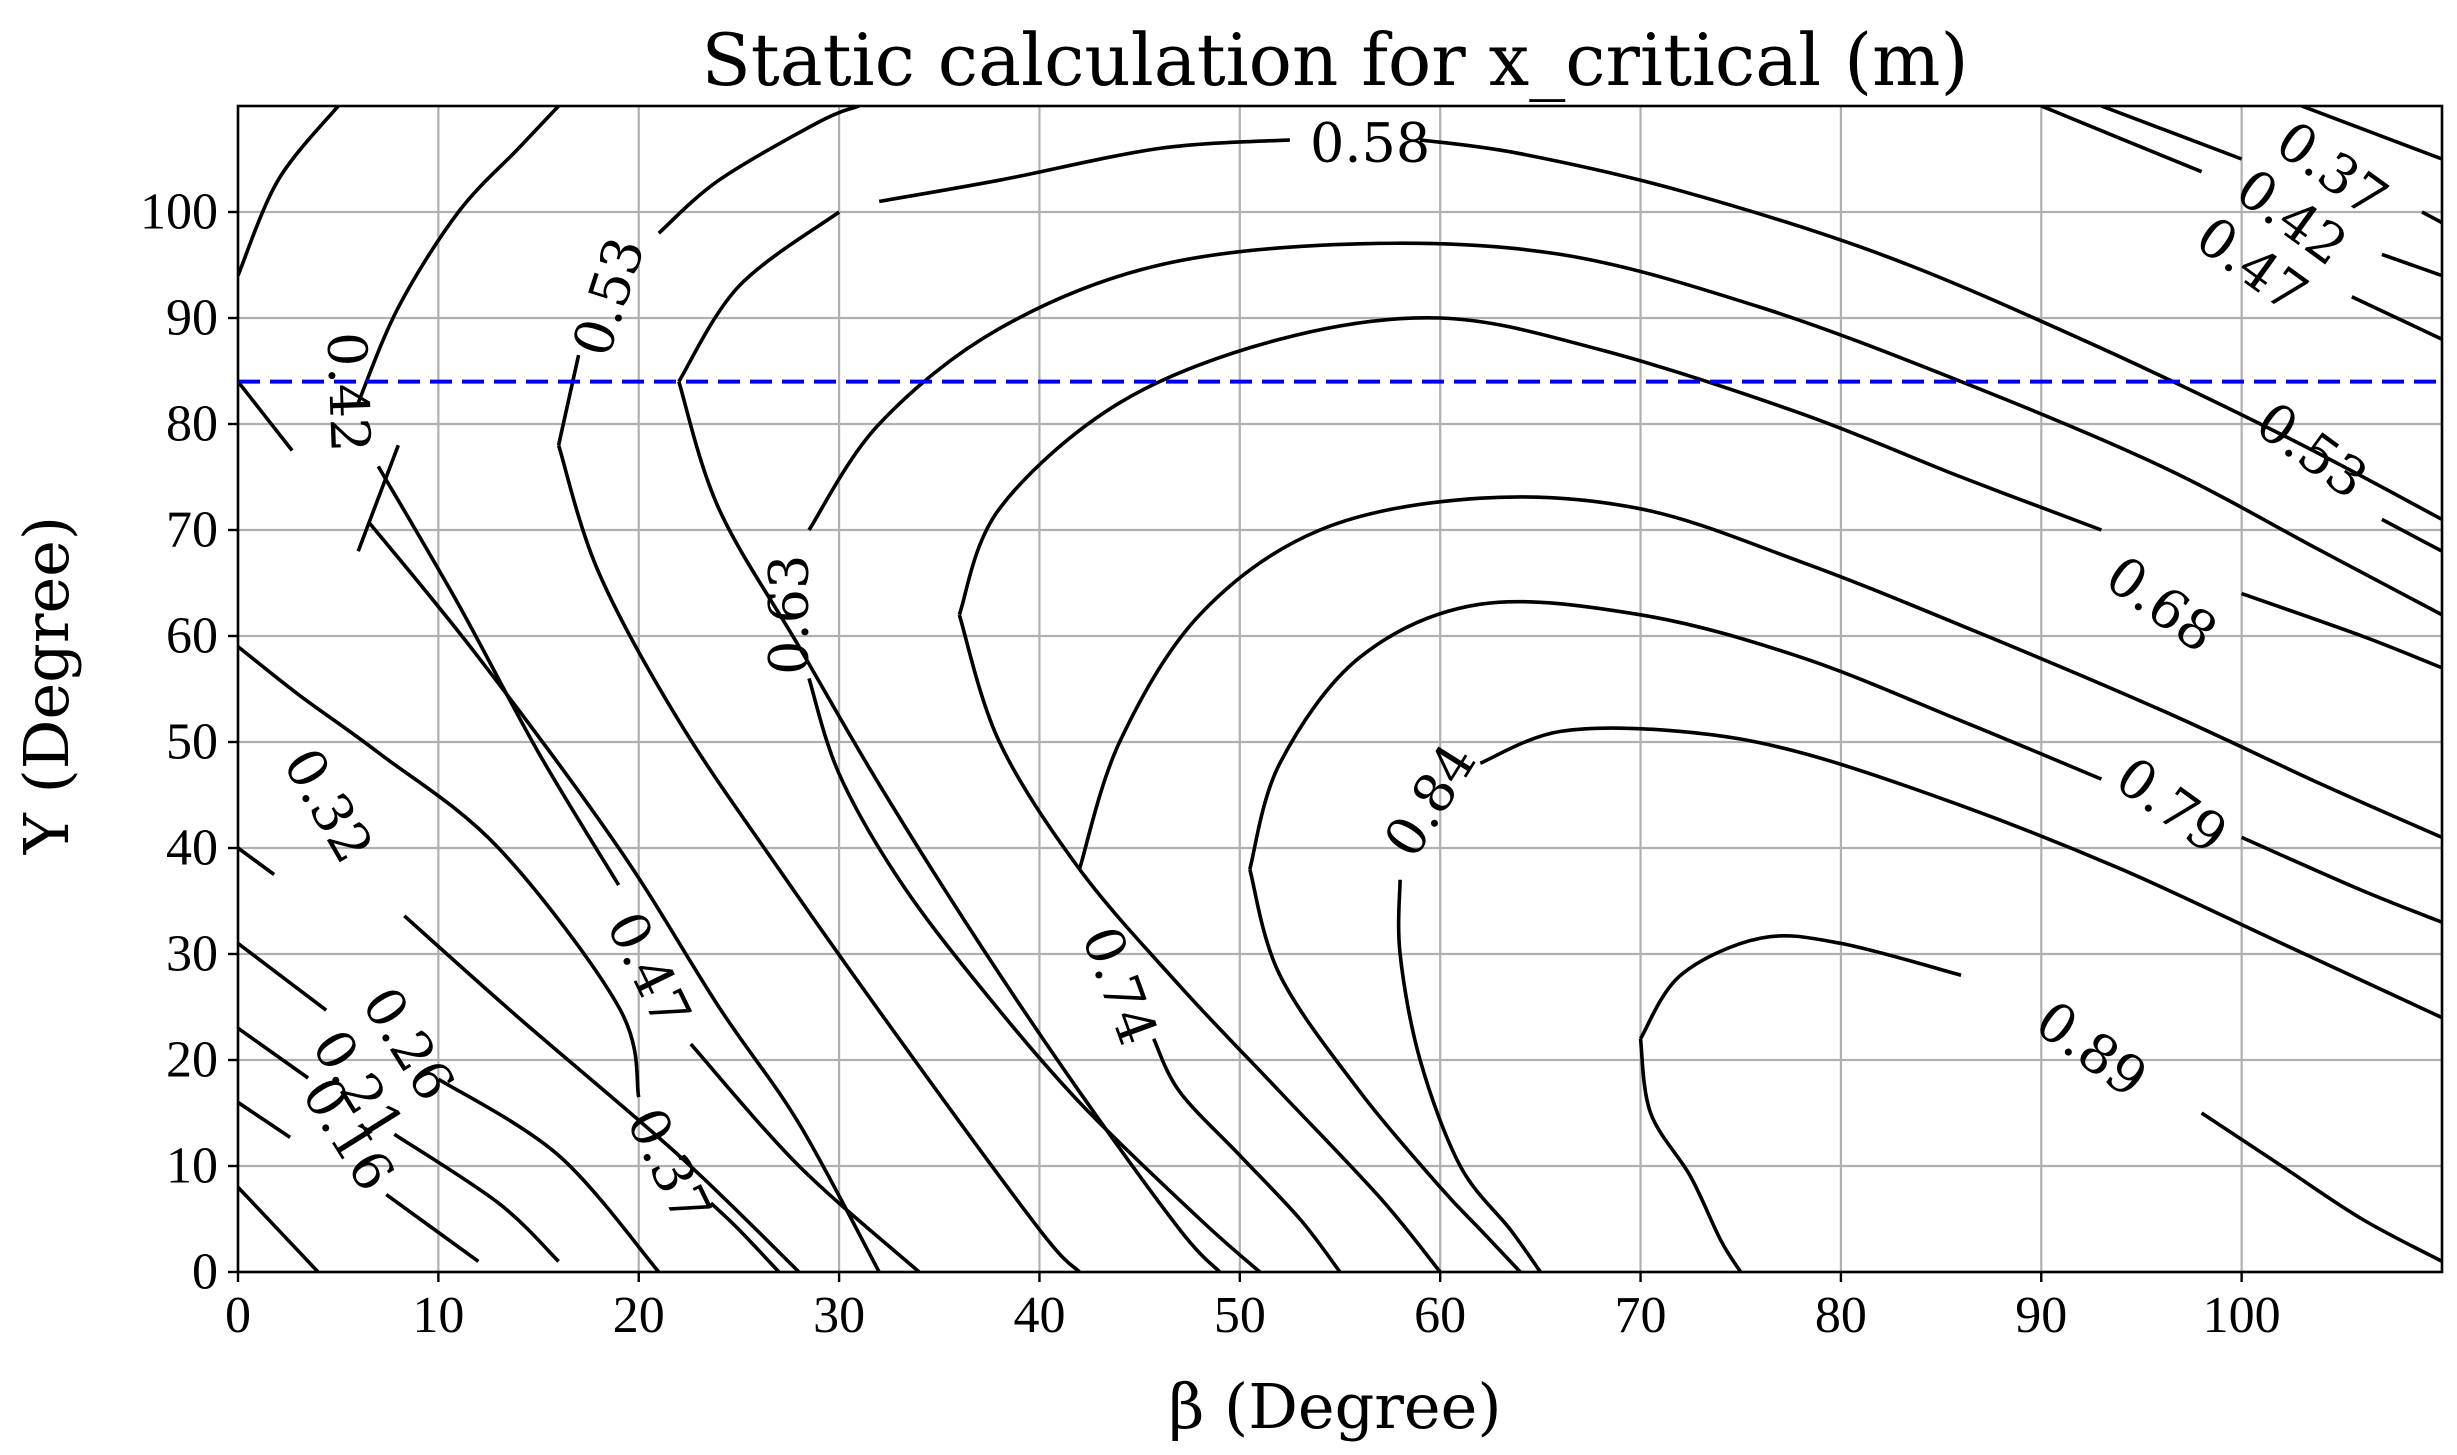 Image resolution: width=2457 pixels, height=1455 pixels. What do you see at coordinates (1119, 986) in the screenshot?
I see `contour-label: 0.74` at bounding box center [1119, 986].